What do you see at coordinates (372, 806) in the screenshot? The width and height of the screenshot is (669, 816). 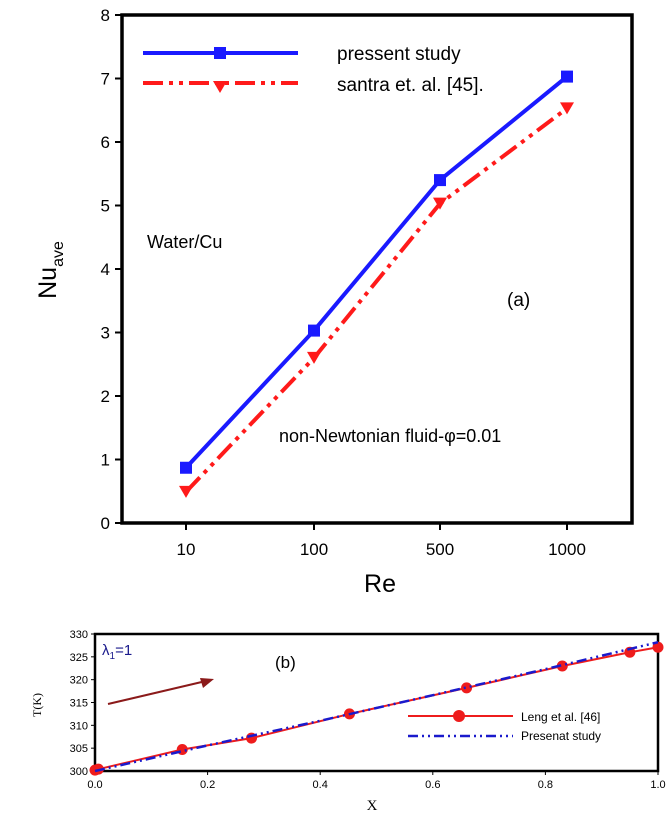 I see `x-axis-label-b: X` at bounding box center [372, 806].